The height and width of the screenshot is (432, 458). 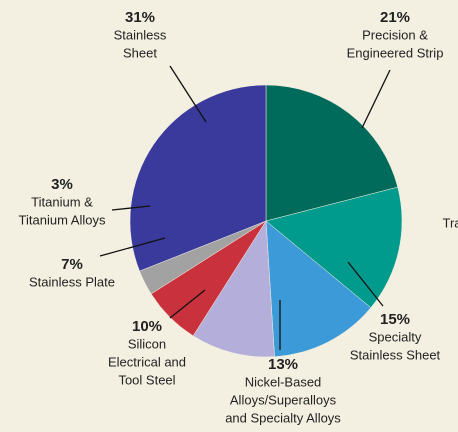 I want to click on slice-label: Stainless Plate, so click(x=72, y=281).